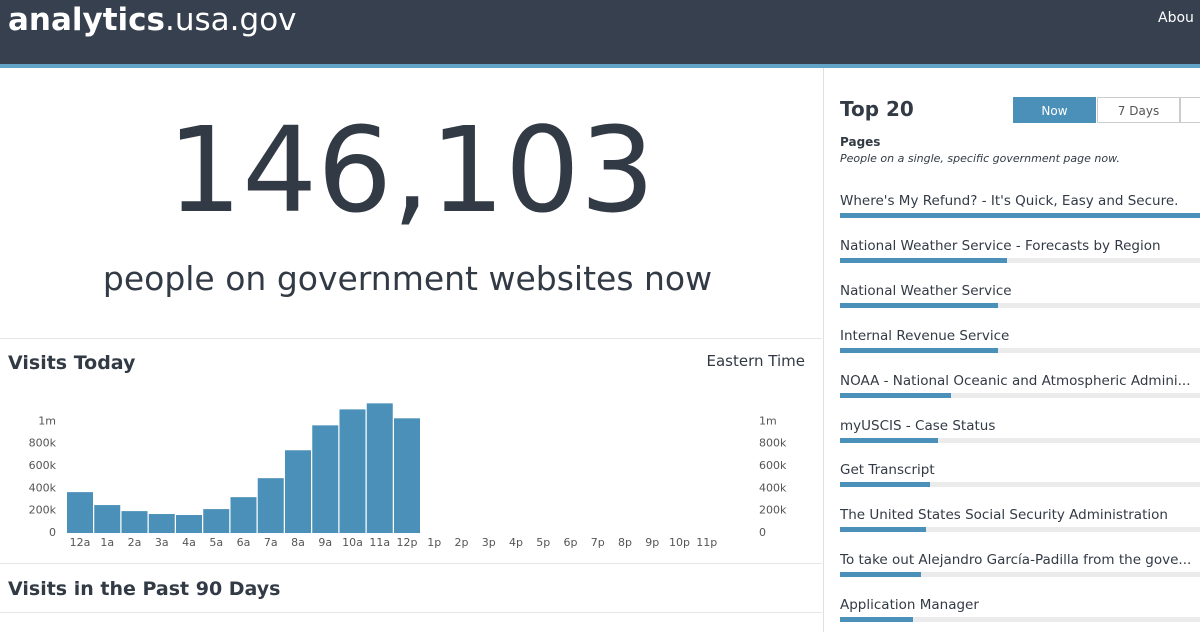  Describe the element at coordinates (823, 350) in the screenshot. I see `divider` at that location.